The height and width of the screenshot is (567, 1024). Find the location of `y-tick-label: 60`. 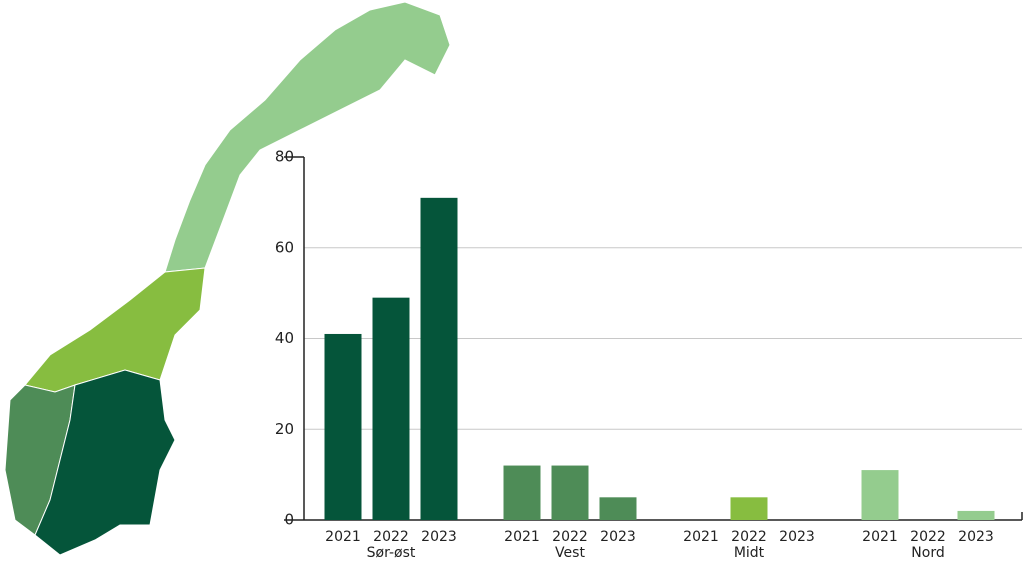

y-tick-label: 60 is located at coordinates (284, 247).